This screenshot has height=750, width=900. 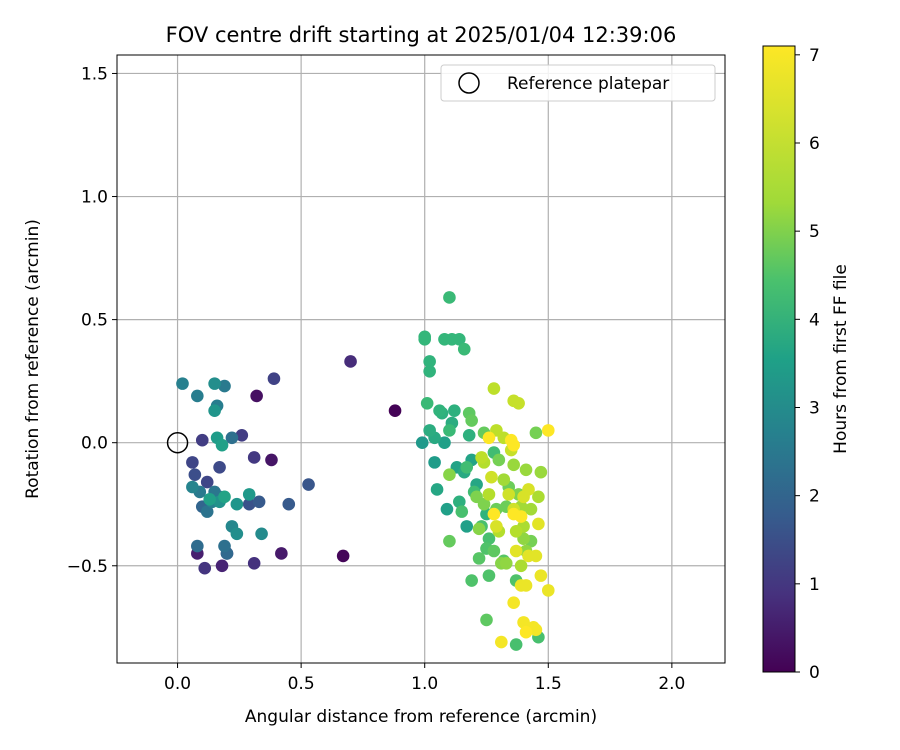 I want to click on legend-label: Reference platepar, so click(x=588, y=84).